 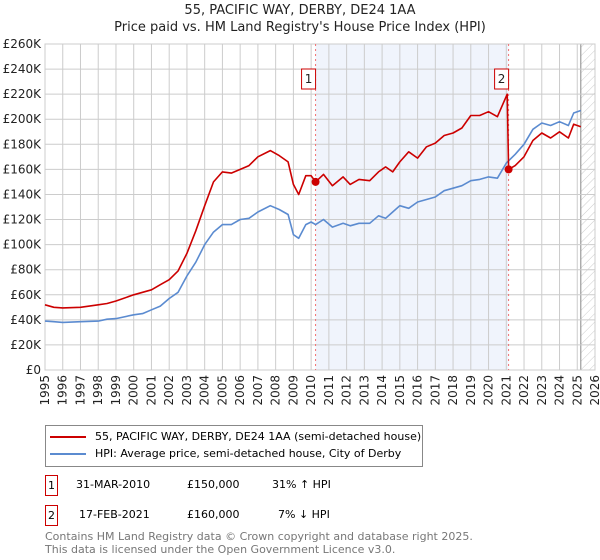 I want to click on x-tick-label: 2009, so click(x=293, y=390).